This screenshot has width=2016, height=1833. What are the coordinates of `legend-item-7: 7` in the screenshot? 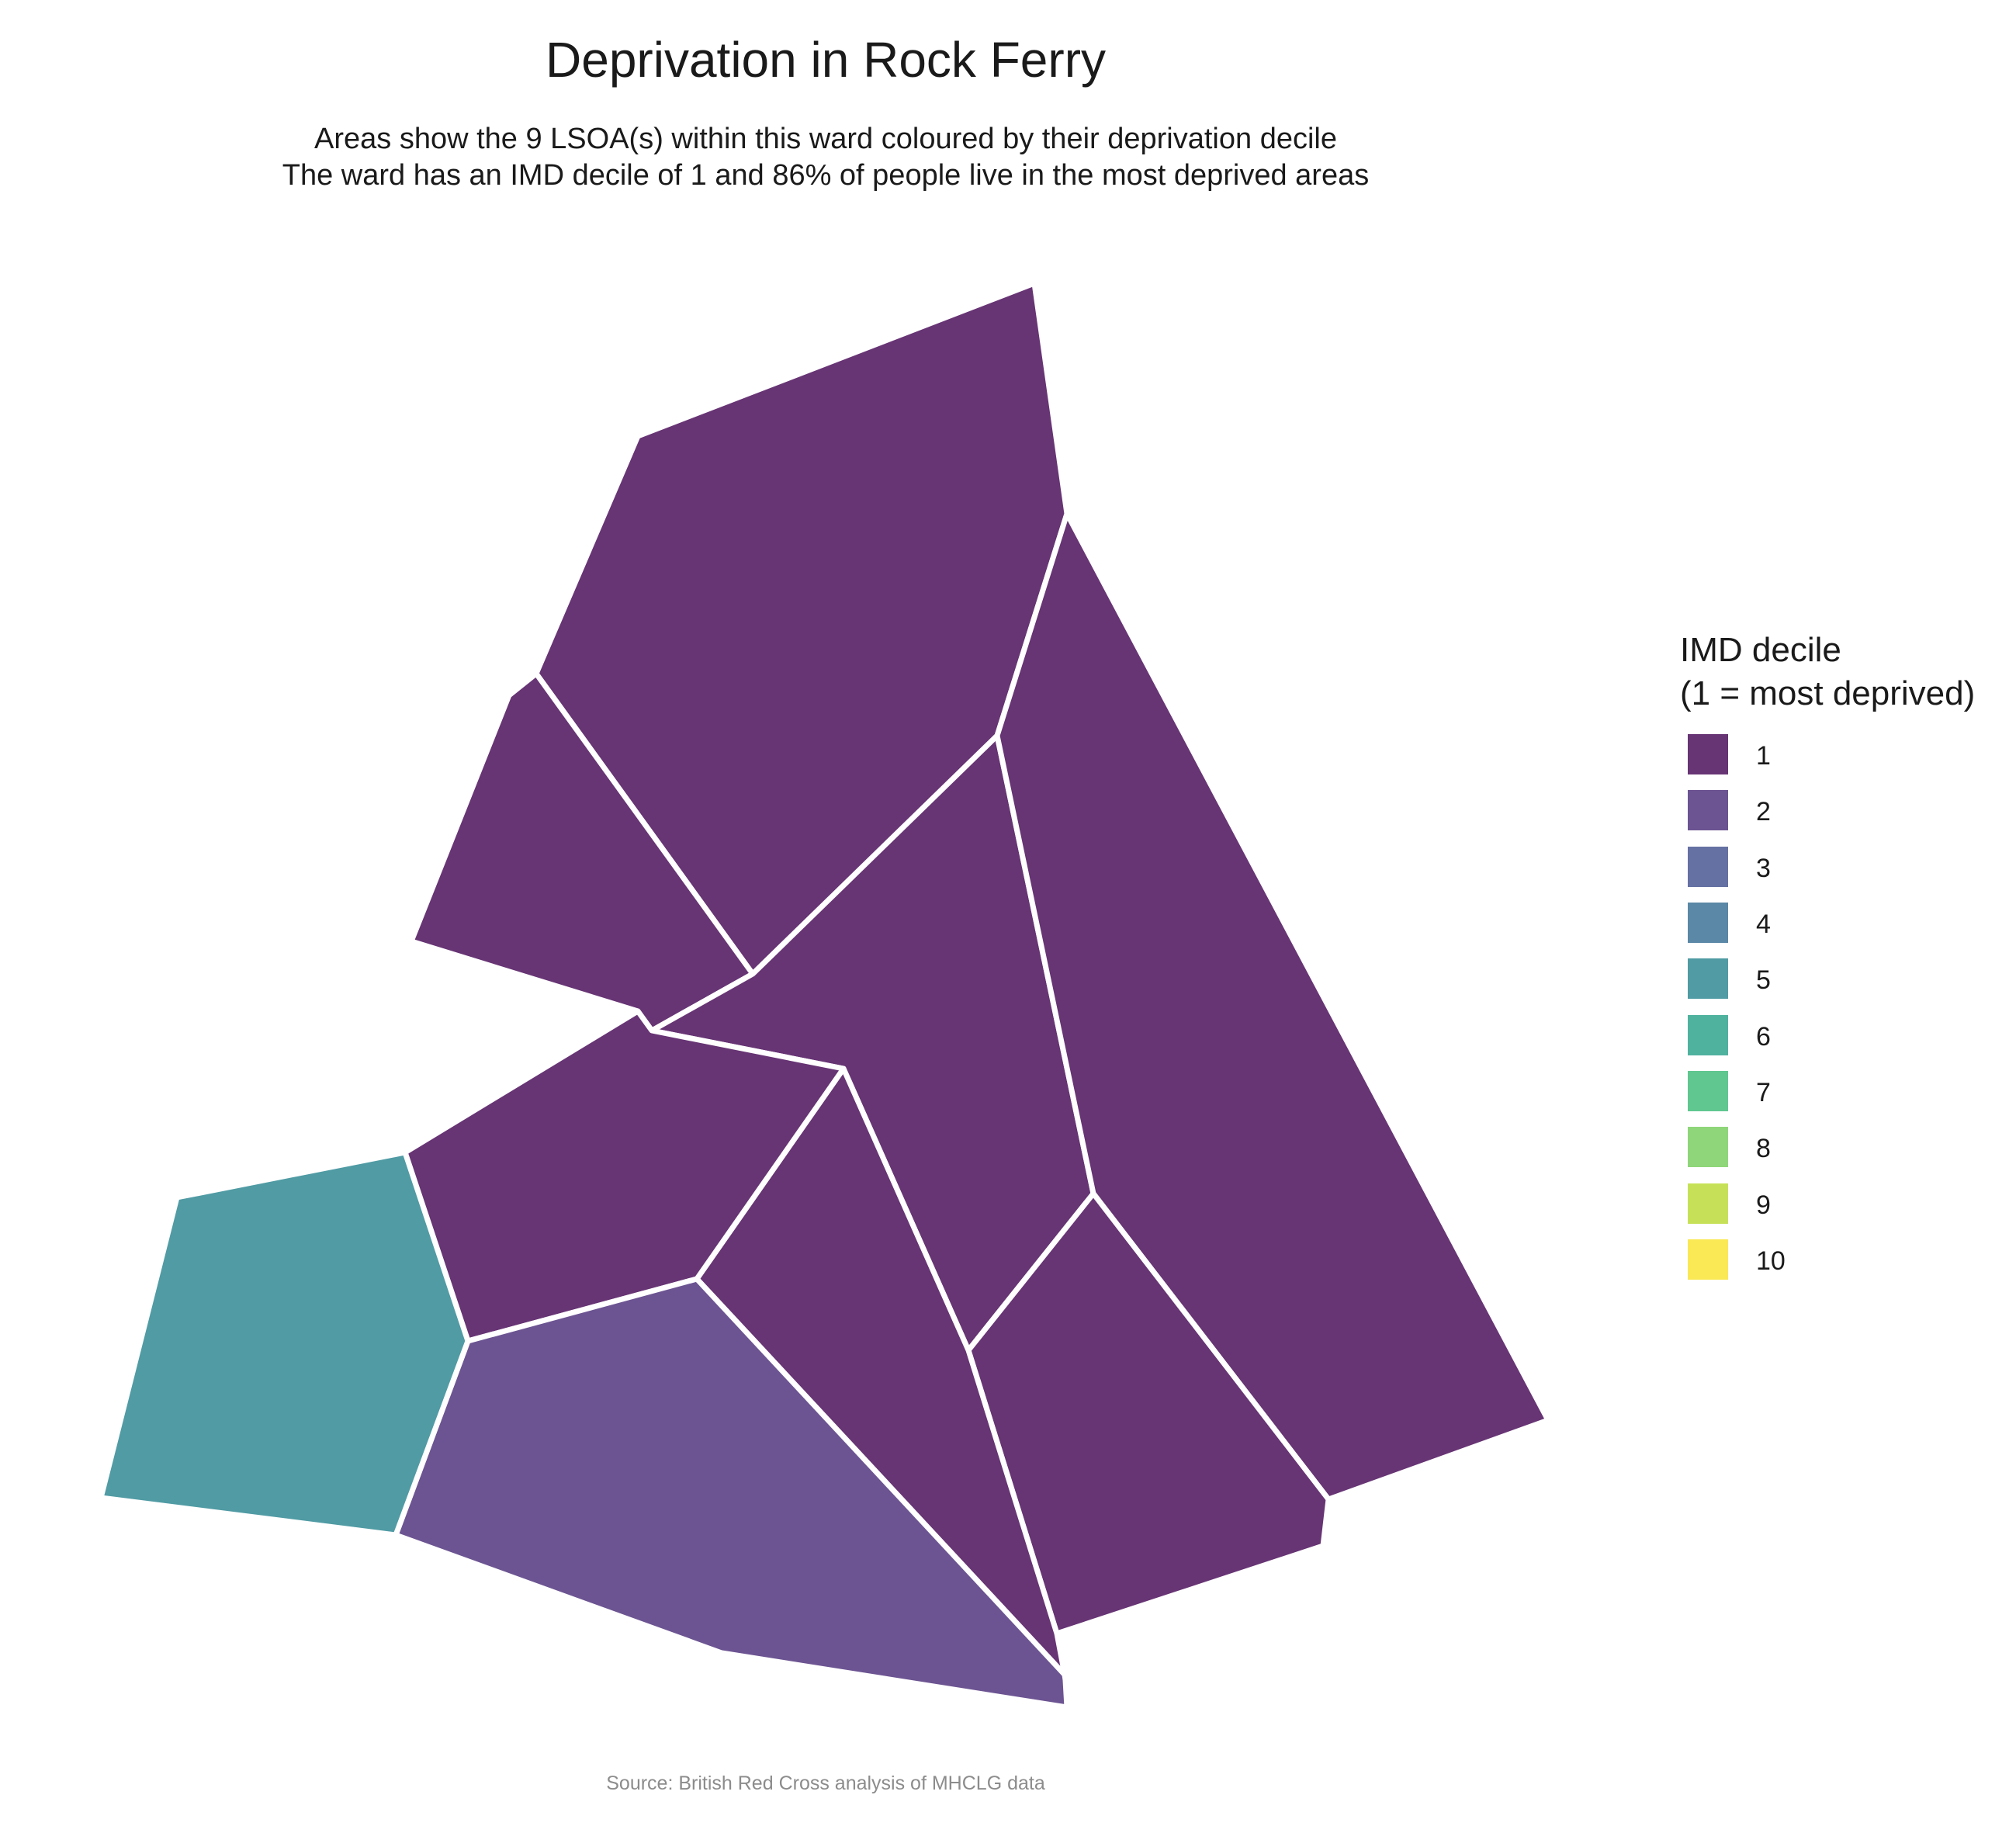 It's located at (1789, 1091).